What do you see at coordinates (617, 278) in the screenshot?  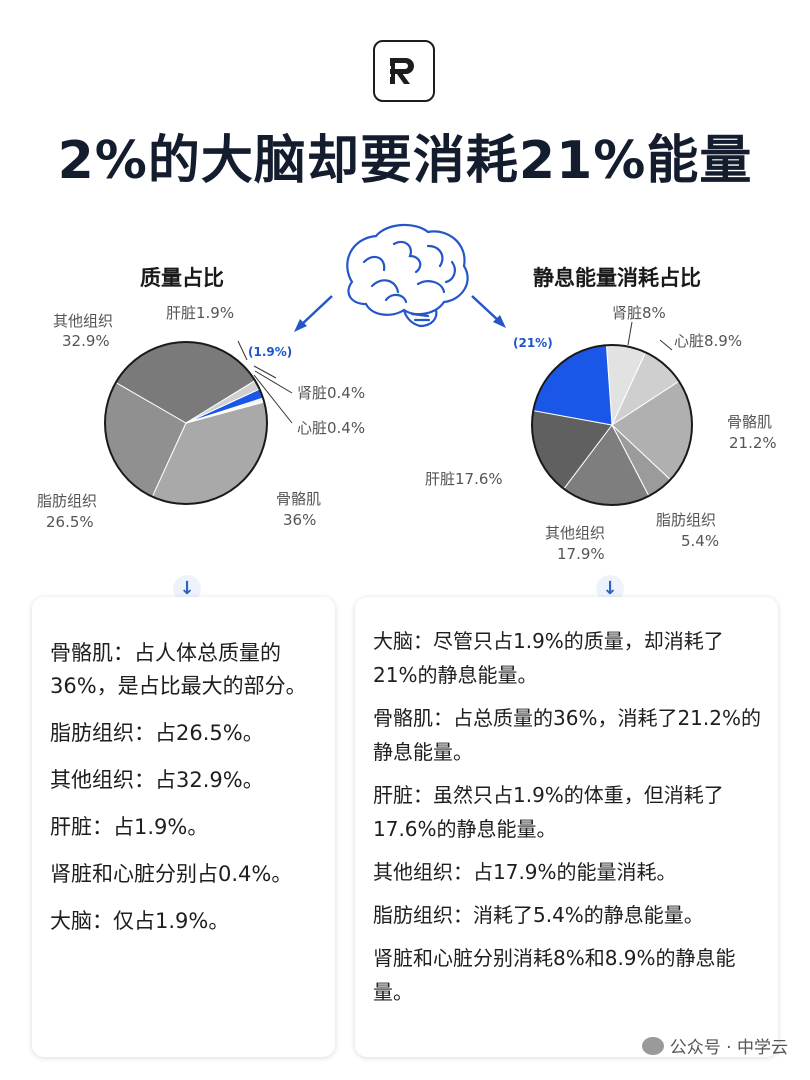 I see `chart-title-energy: 静息能量消耗占比` at bounding box center [617, 278].